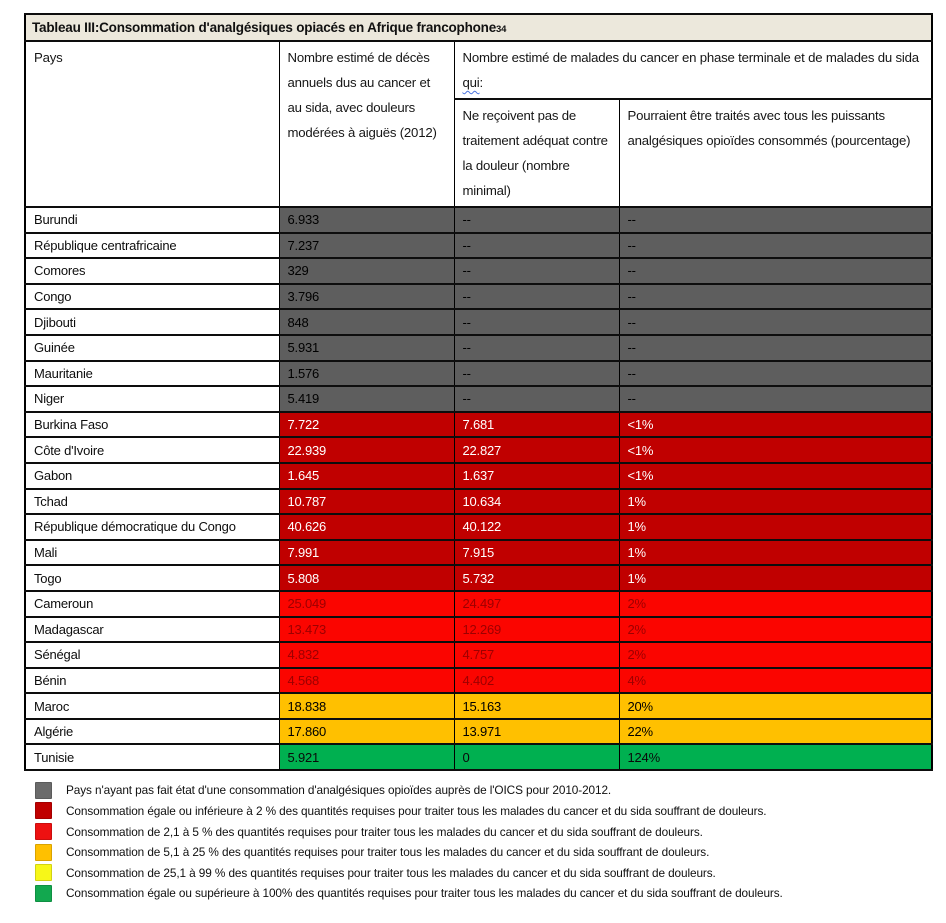 The image size is (946, 923). What do you see at coordinates (152, 475) in the screenshot?
I see `country-cell: Gabon` at bounding box center [152, 475].